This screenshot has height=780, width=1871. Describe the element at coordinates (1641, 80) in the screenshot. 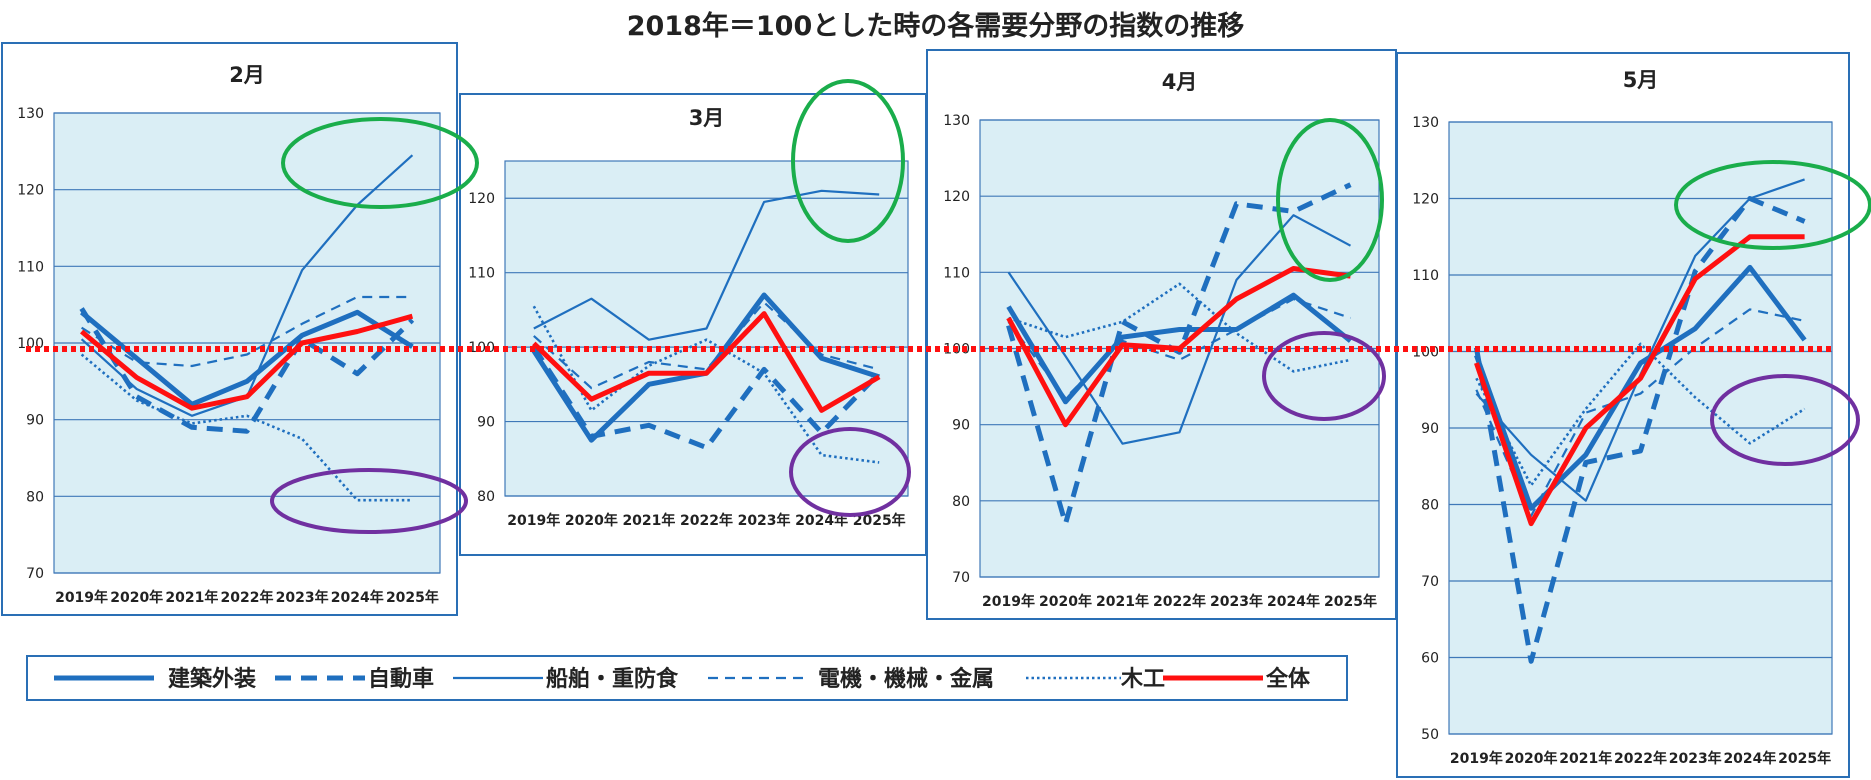

I see `chart-title-may: 5月` at that location.